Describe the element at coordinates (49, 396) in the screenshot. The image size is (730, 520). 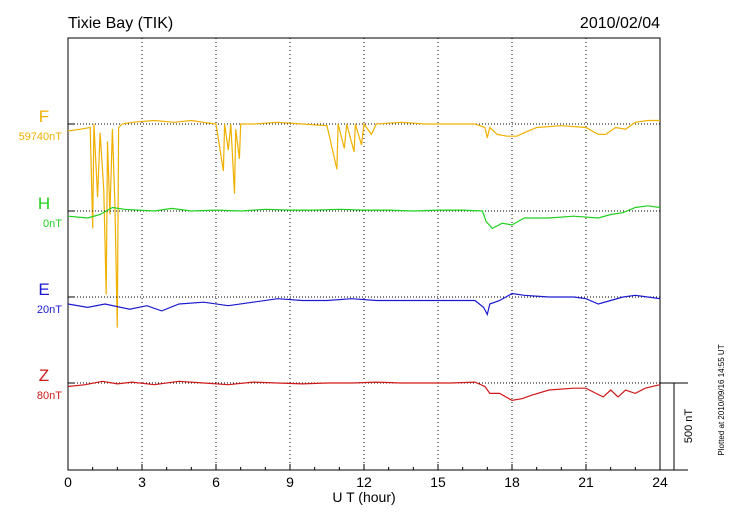
I see `series-baseline-z: 80nT` at that location.